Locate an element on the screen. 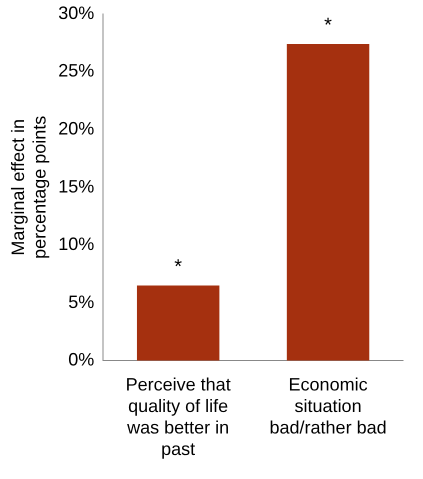 Image resolution: width=423 pixels, height=479 pixels. y-tick-label: 5% is located at coordinates (81, 302).